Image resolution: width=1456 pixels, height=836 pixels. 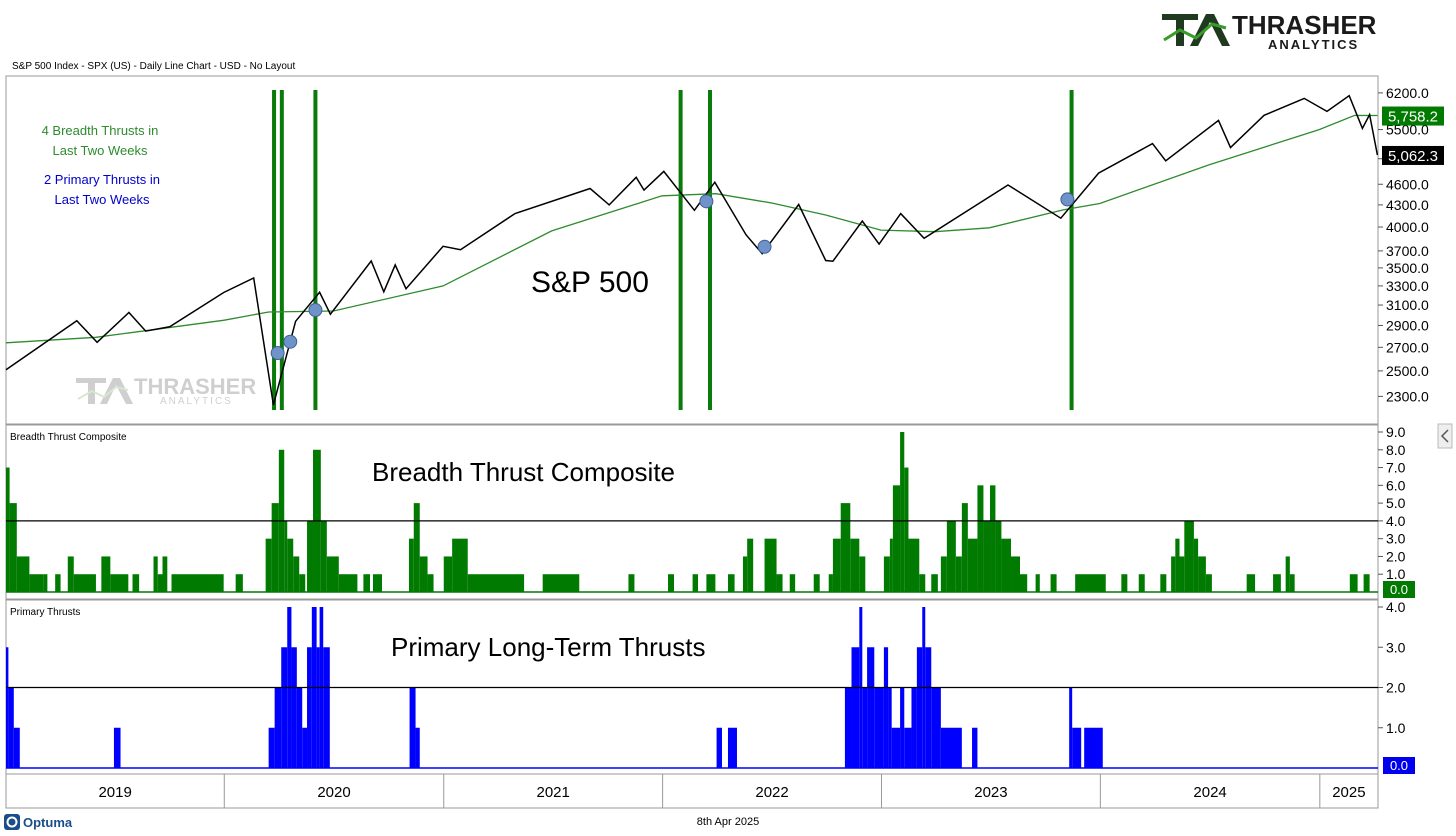 What do you see at coordinates (1396, 432) in the screenshot?
I see `y-tick-label: 9.0` at bounding box center [1396, 432].